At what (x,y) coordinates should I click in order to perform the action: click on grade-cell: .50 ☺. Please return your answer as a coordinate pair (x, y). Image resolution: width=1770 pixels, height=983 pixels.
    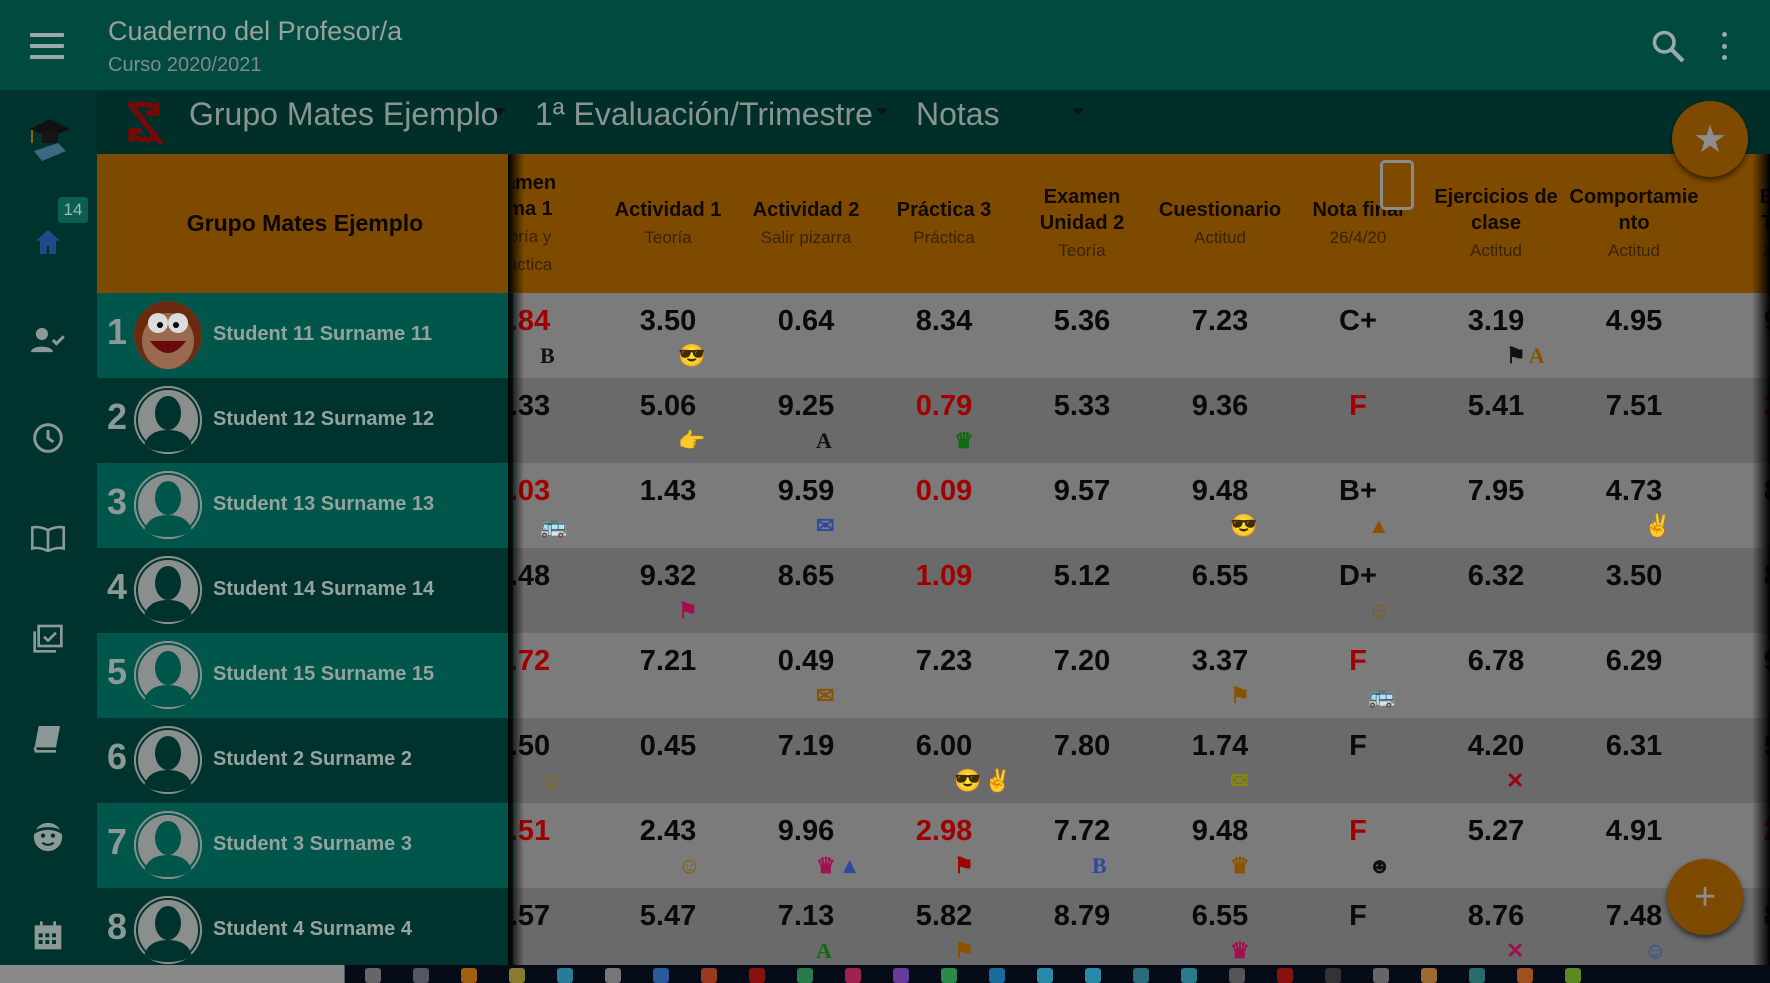
    Looking at the image, I should click on (556, 760).